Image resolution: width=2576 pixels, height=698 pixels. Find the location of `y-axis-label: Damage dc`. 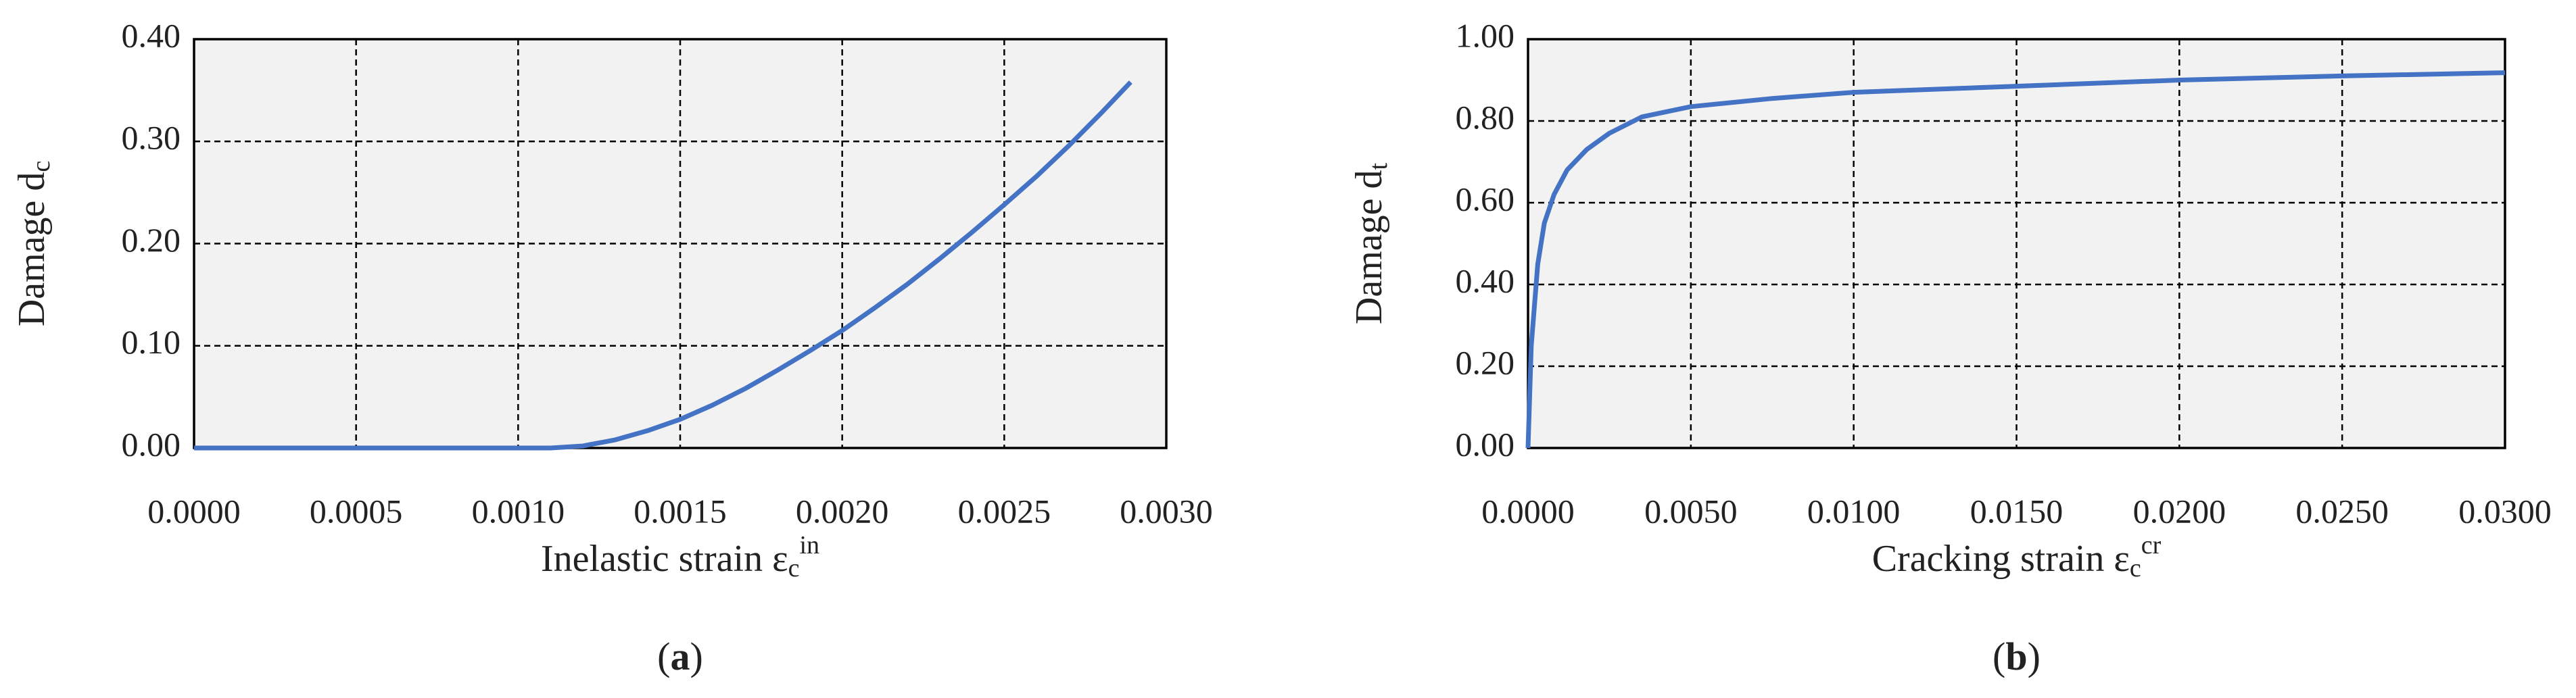

y-axis-label: Damage dc is located at coordinates (33, 243).